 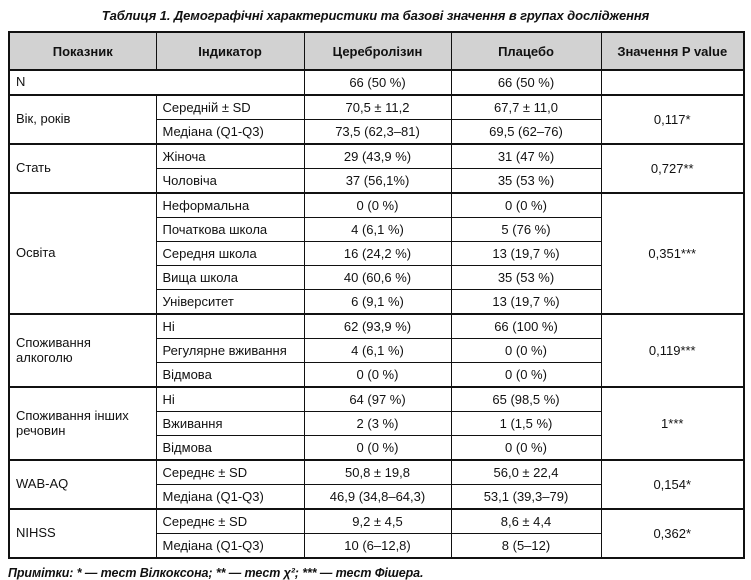 What do you see at coordinates (672, 168) in the screenshot?
I see `p-value-cell: 0,727**` at bounding box center [672, 168].